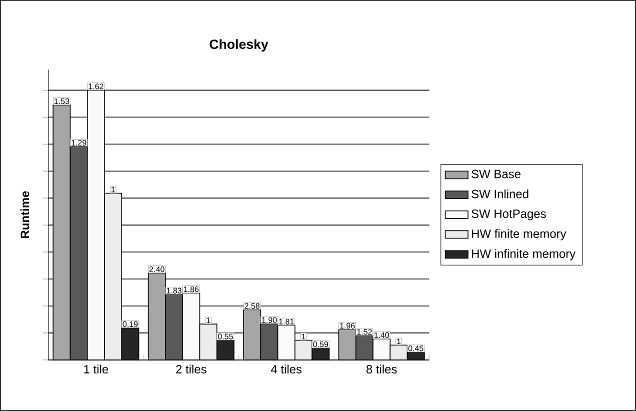 This screenshot has width=636, height=411. Describe the element at coordinates (496, 174) in the screenshot. I see `legend-label: SW Base` at that location.